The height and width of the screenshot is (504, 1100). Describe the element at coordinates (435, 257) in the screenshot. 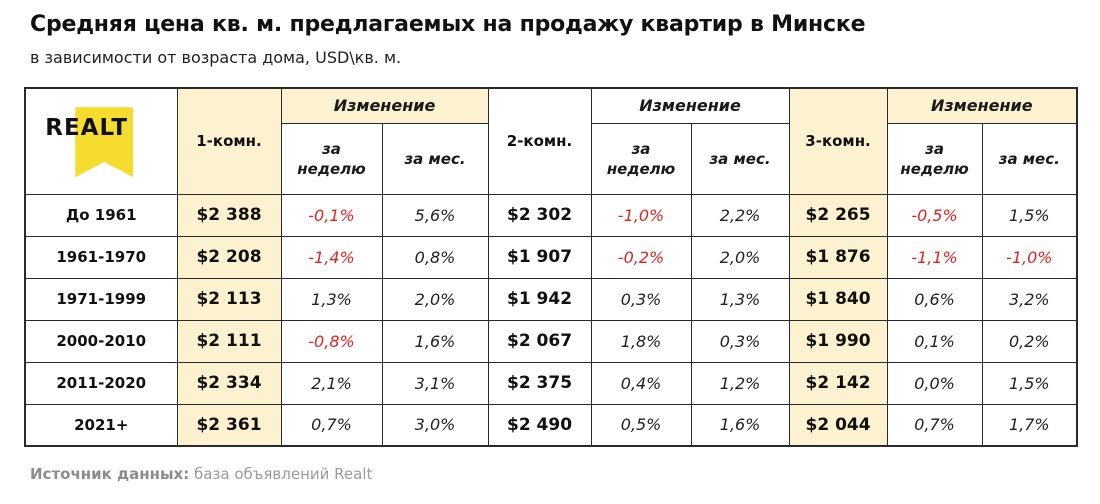

I see `cell-m1: 0,8%` at that location.